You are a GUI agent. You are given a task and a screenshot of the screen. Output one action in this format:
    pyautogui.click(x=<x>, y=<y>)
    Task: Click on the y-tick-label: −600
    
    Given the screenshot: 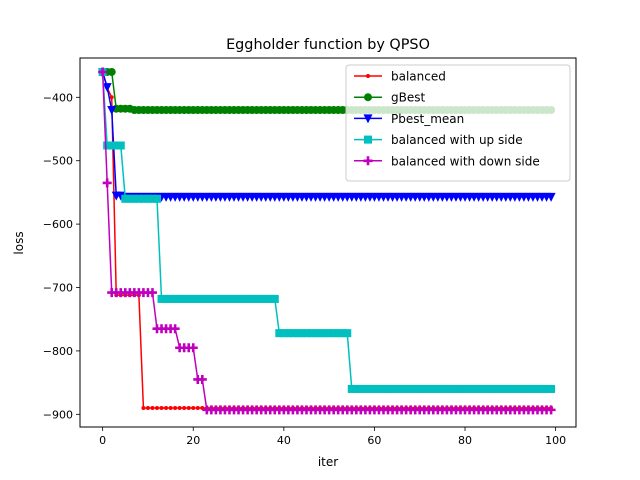 What is the action you would take?
    pyautogui.click(x=58, y=224)
    